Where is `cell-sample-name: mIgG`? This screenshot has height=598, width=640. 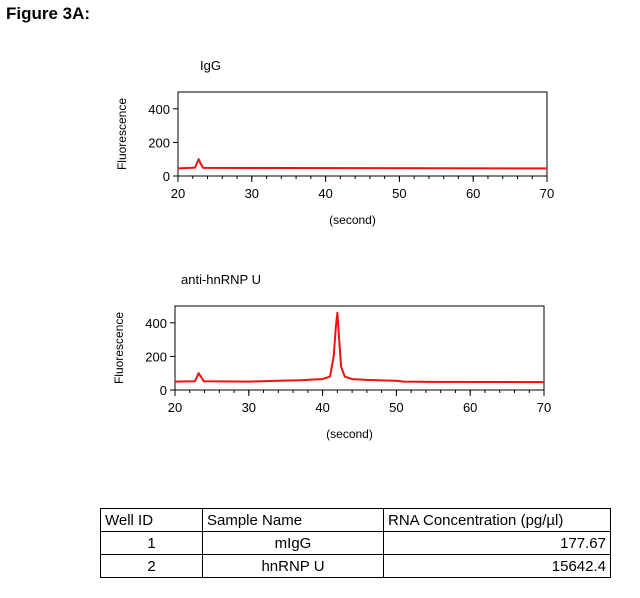
cell-sample-name: mIgG is located at coordinates (293, 543).